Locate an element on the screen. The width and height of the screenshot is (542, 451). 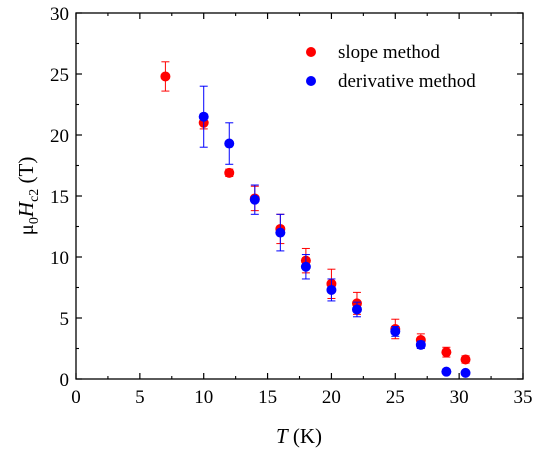
x-tick-label: 10 is located at coordinates (203, 397).